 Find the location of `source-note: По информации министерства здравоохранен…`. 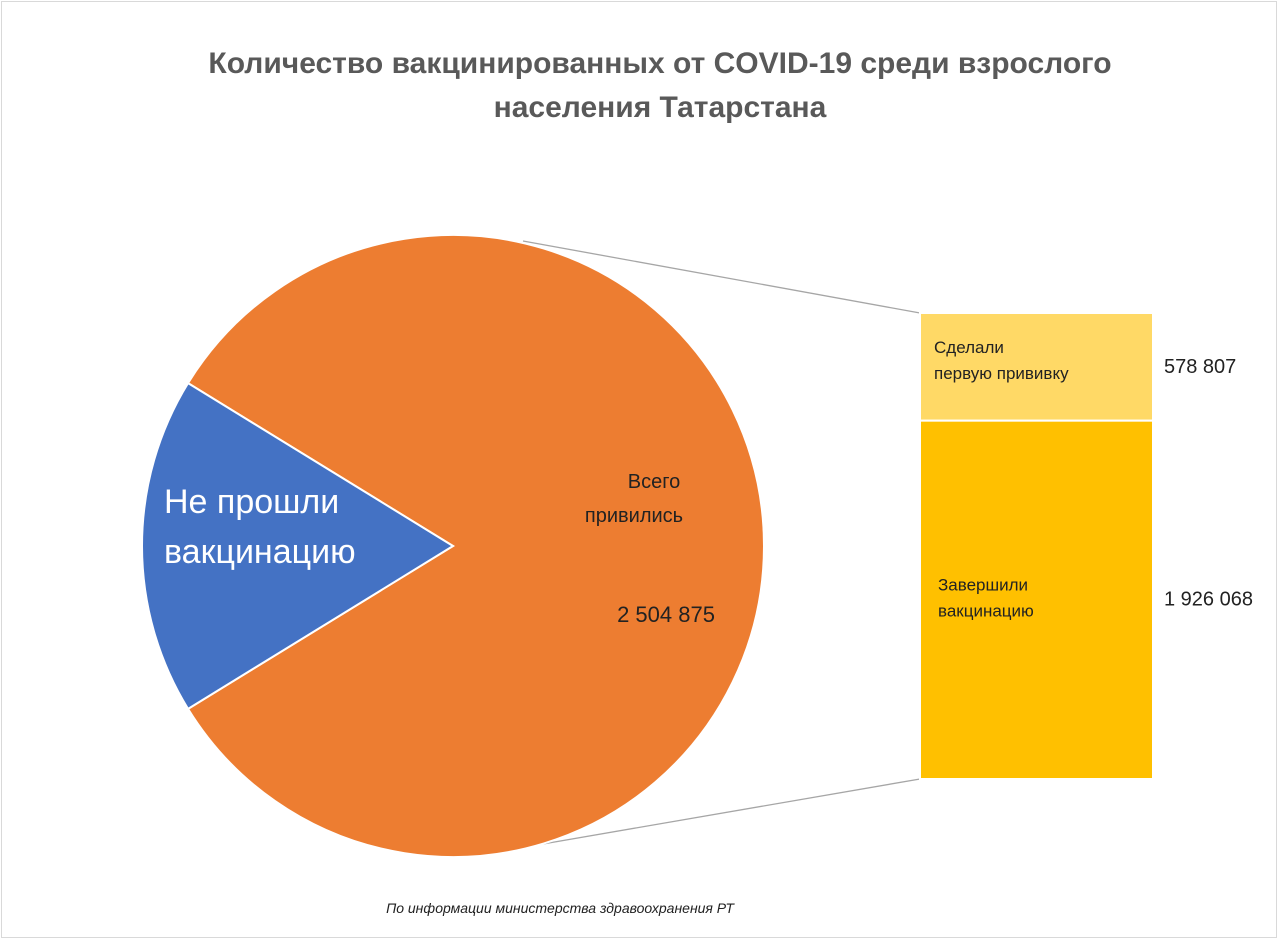

source-note: По информации министерства здравоохранен… is located at coordinates (560, 908).